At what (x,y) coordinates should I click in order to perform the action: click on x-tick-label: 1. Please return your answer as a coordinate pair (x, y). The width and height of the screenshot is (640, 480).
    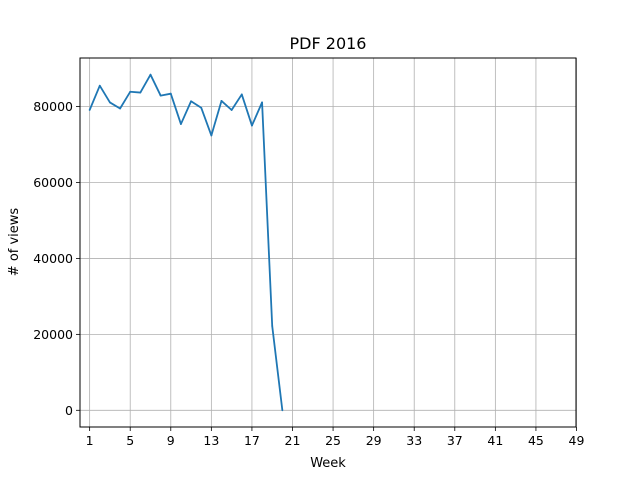
    Looking at the image, I should click on (90, 440).